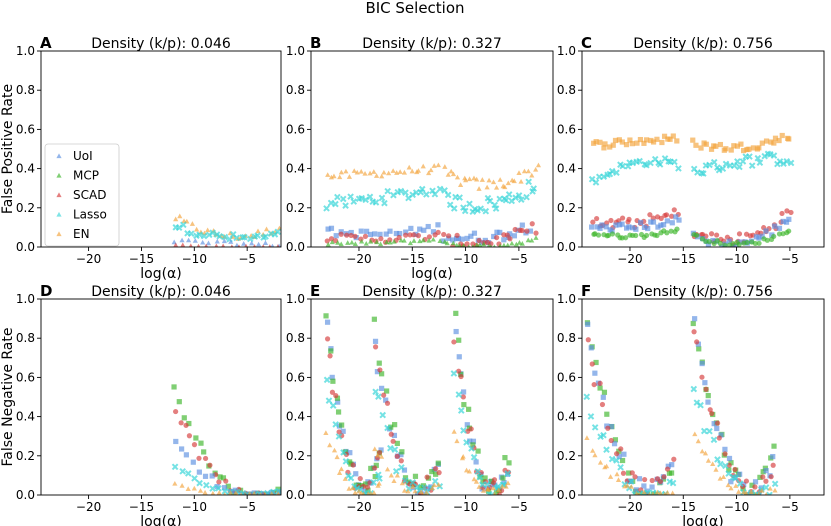 Image resolution: width=831 pixels, height=526 pixels. What do you see at coordinates (432, 292) in the screenshot?
I see `panel-title: Density (k/p): 0.327` at bounding box center [432, 292].